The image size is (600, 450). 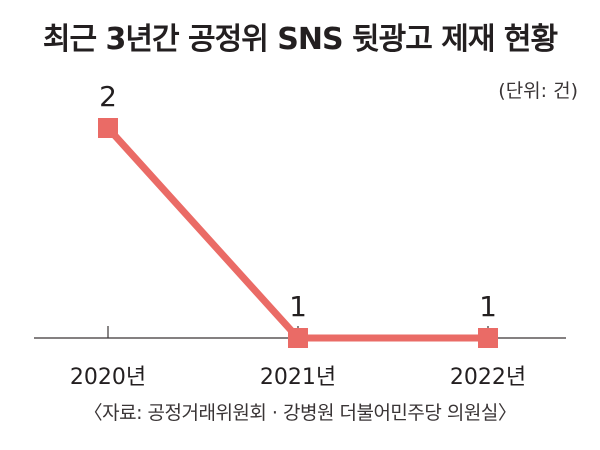 What do you see at coordinates (538, 91) in the screenshot?
I see `unit-label: (단위: 건)` at bounding box center [538, 91].